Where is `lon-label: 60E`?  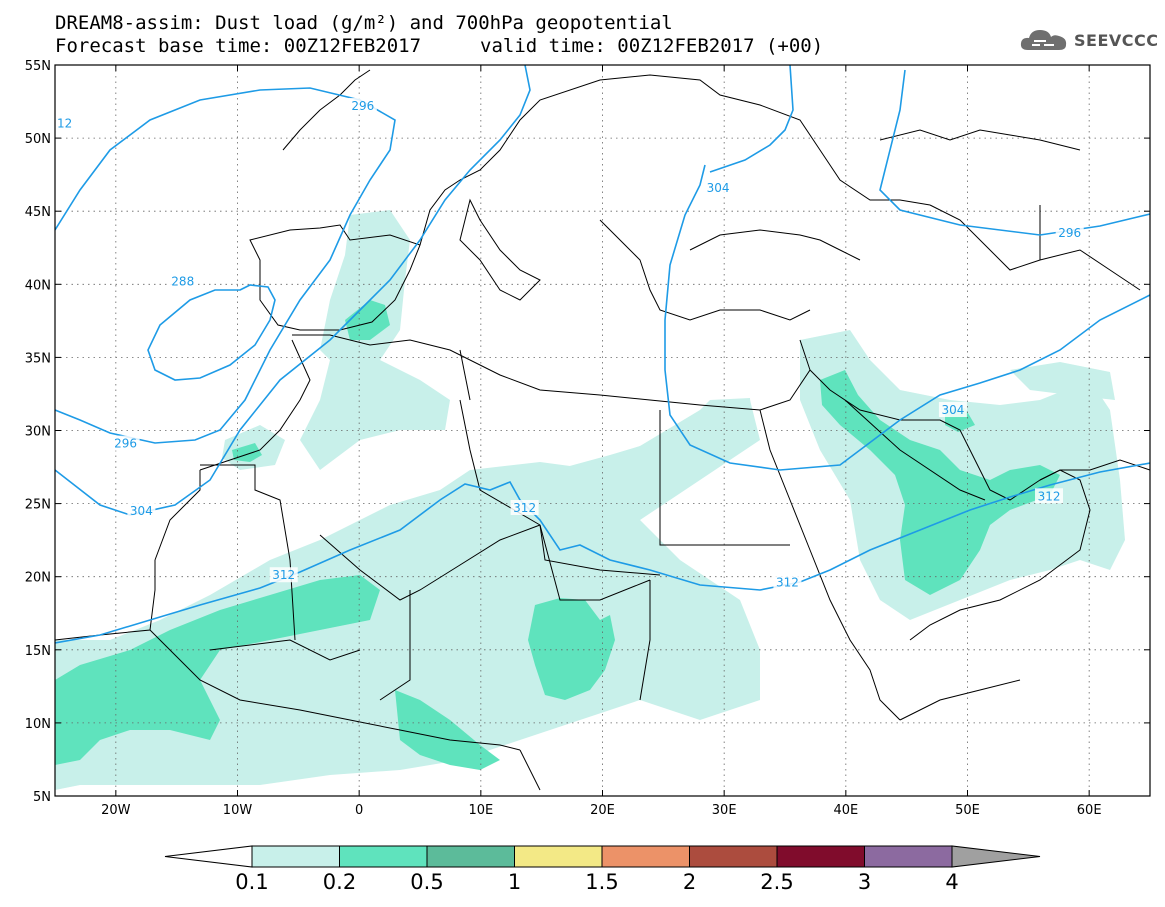
lon-label: 60E is located at coordinates (1089, 810).